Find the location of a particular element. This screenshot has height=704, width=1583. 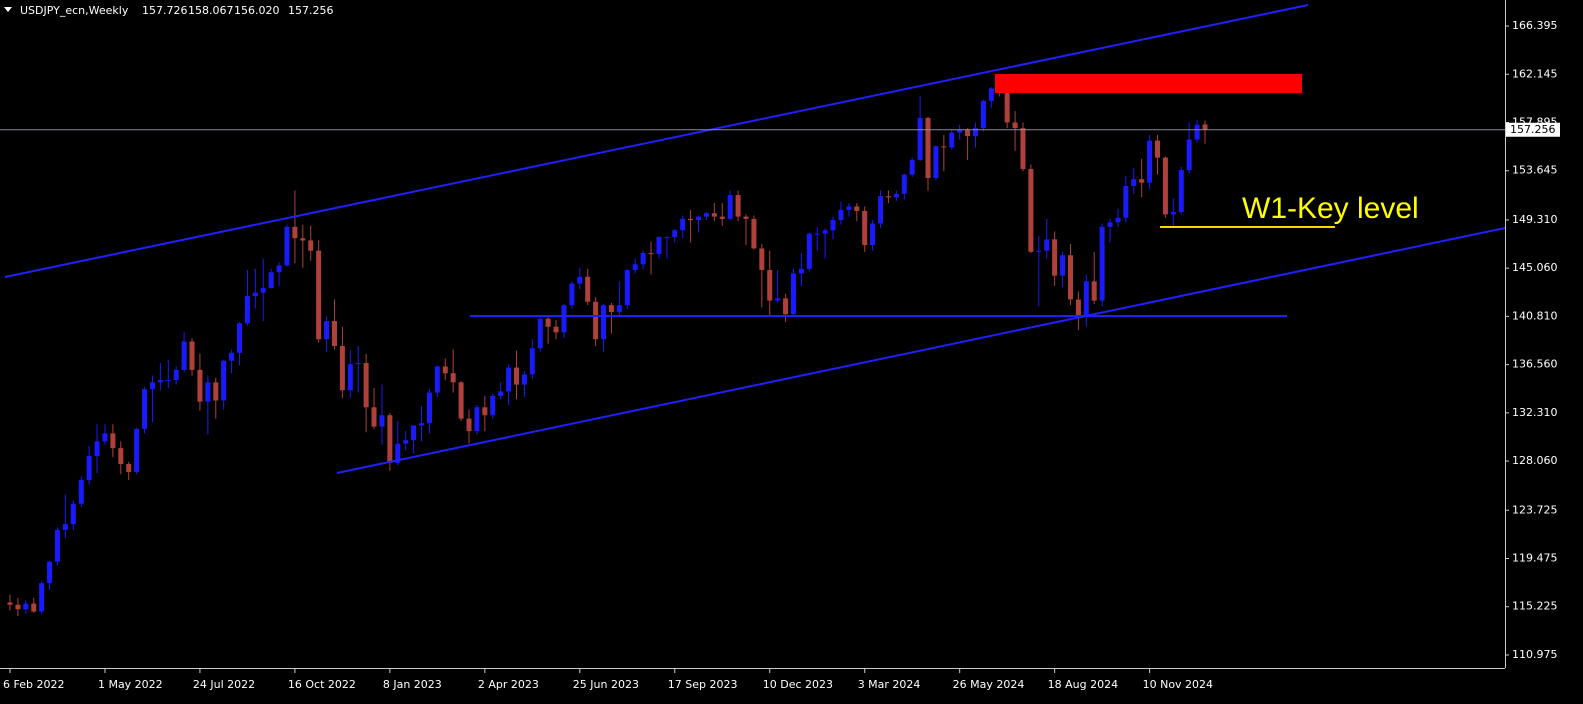

x-tick-label: 6 Feb 2022 is located at coordinates (33, 684).